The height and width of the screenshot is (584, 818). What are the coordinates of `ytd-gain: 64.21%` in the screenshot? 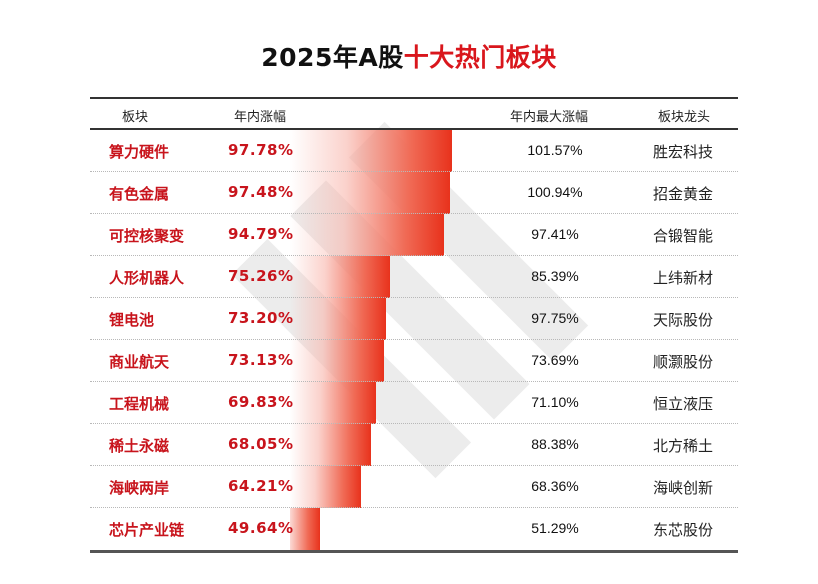 It's located at (261, 486).